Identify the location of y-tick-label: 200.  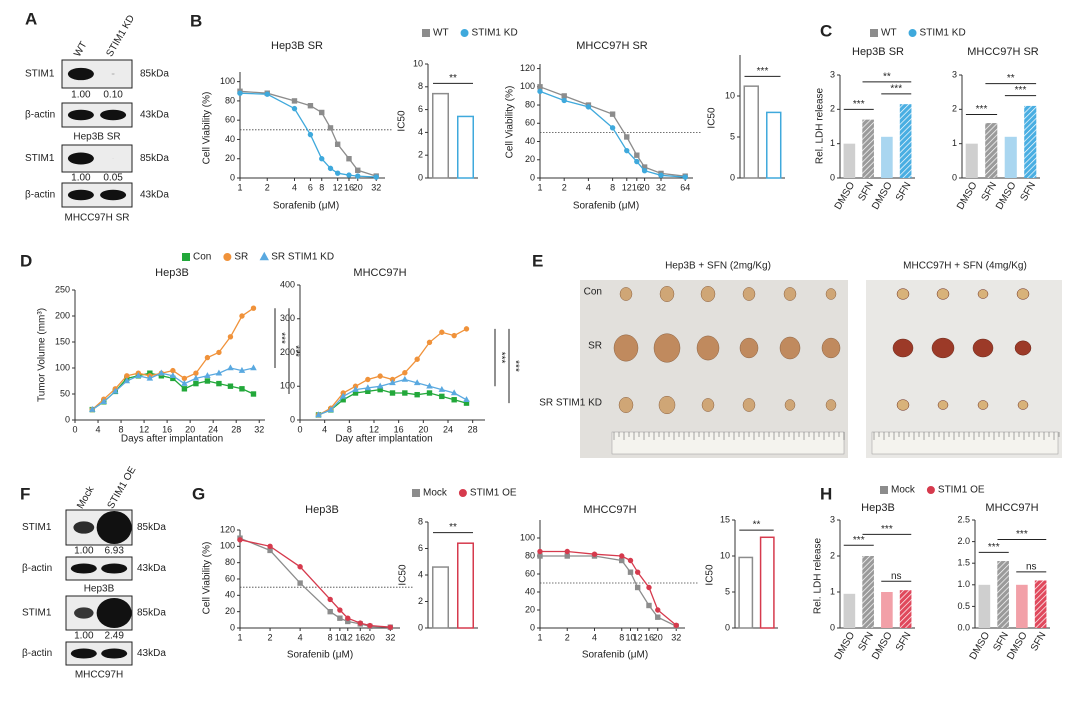
(287, 352).